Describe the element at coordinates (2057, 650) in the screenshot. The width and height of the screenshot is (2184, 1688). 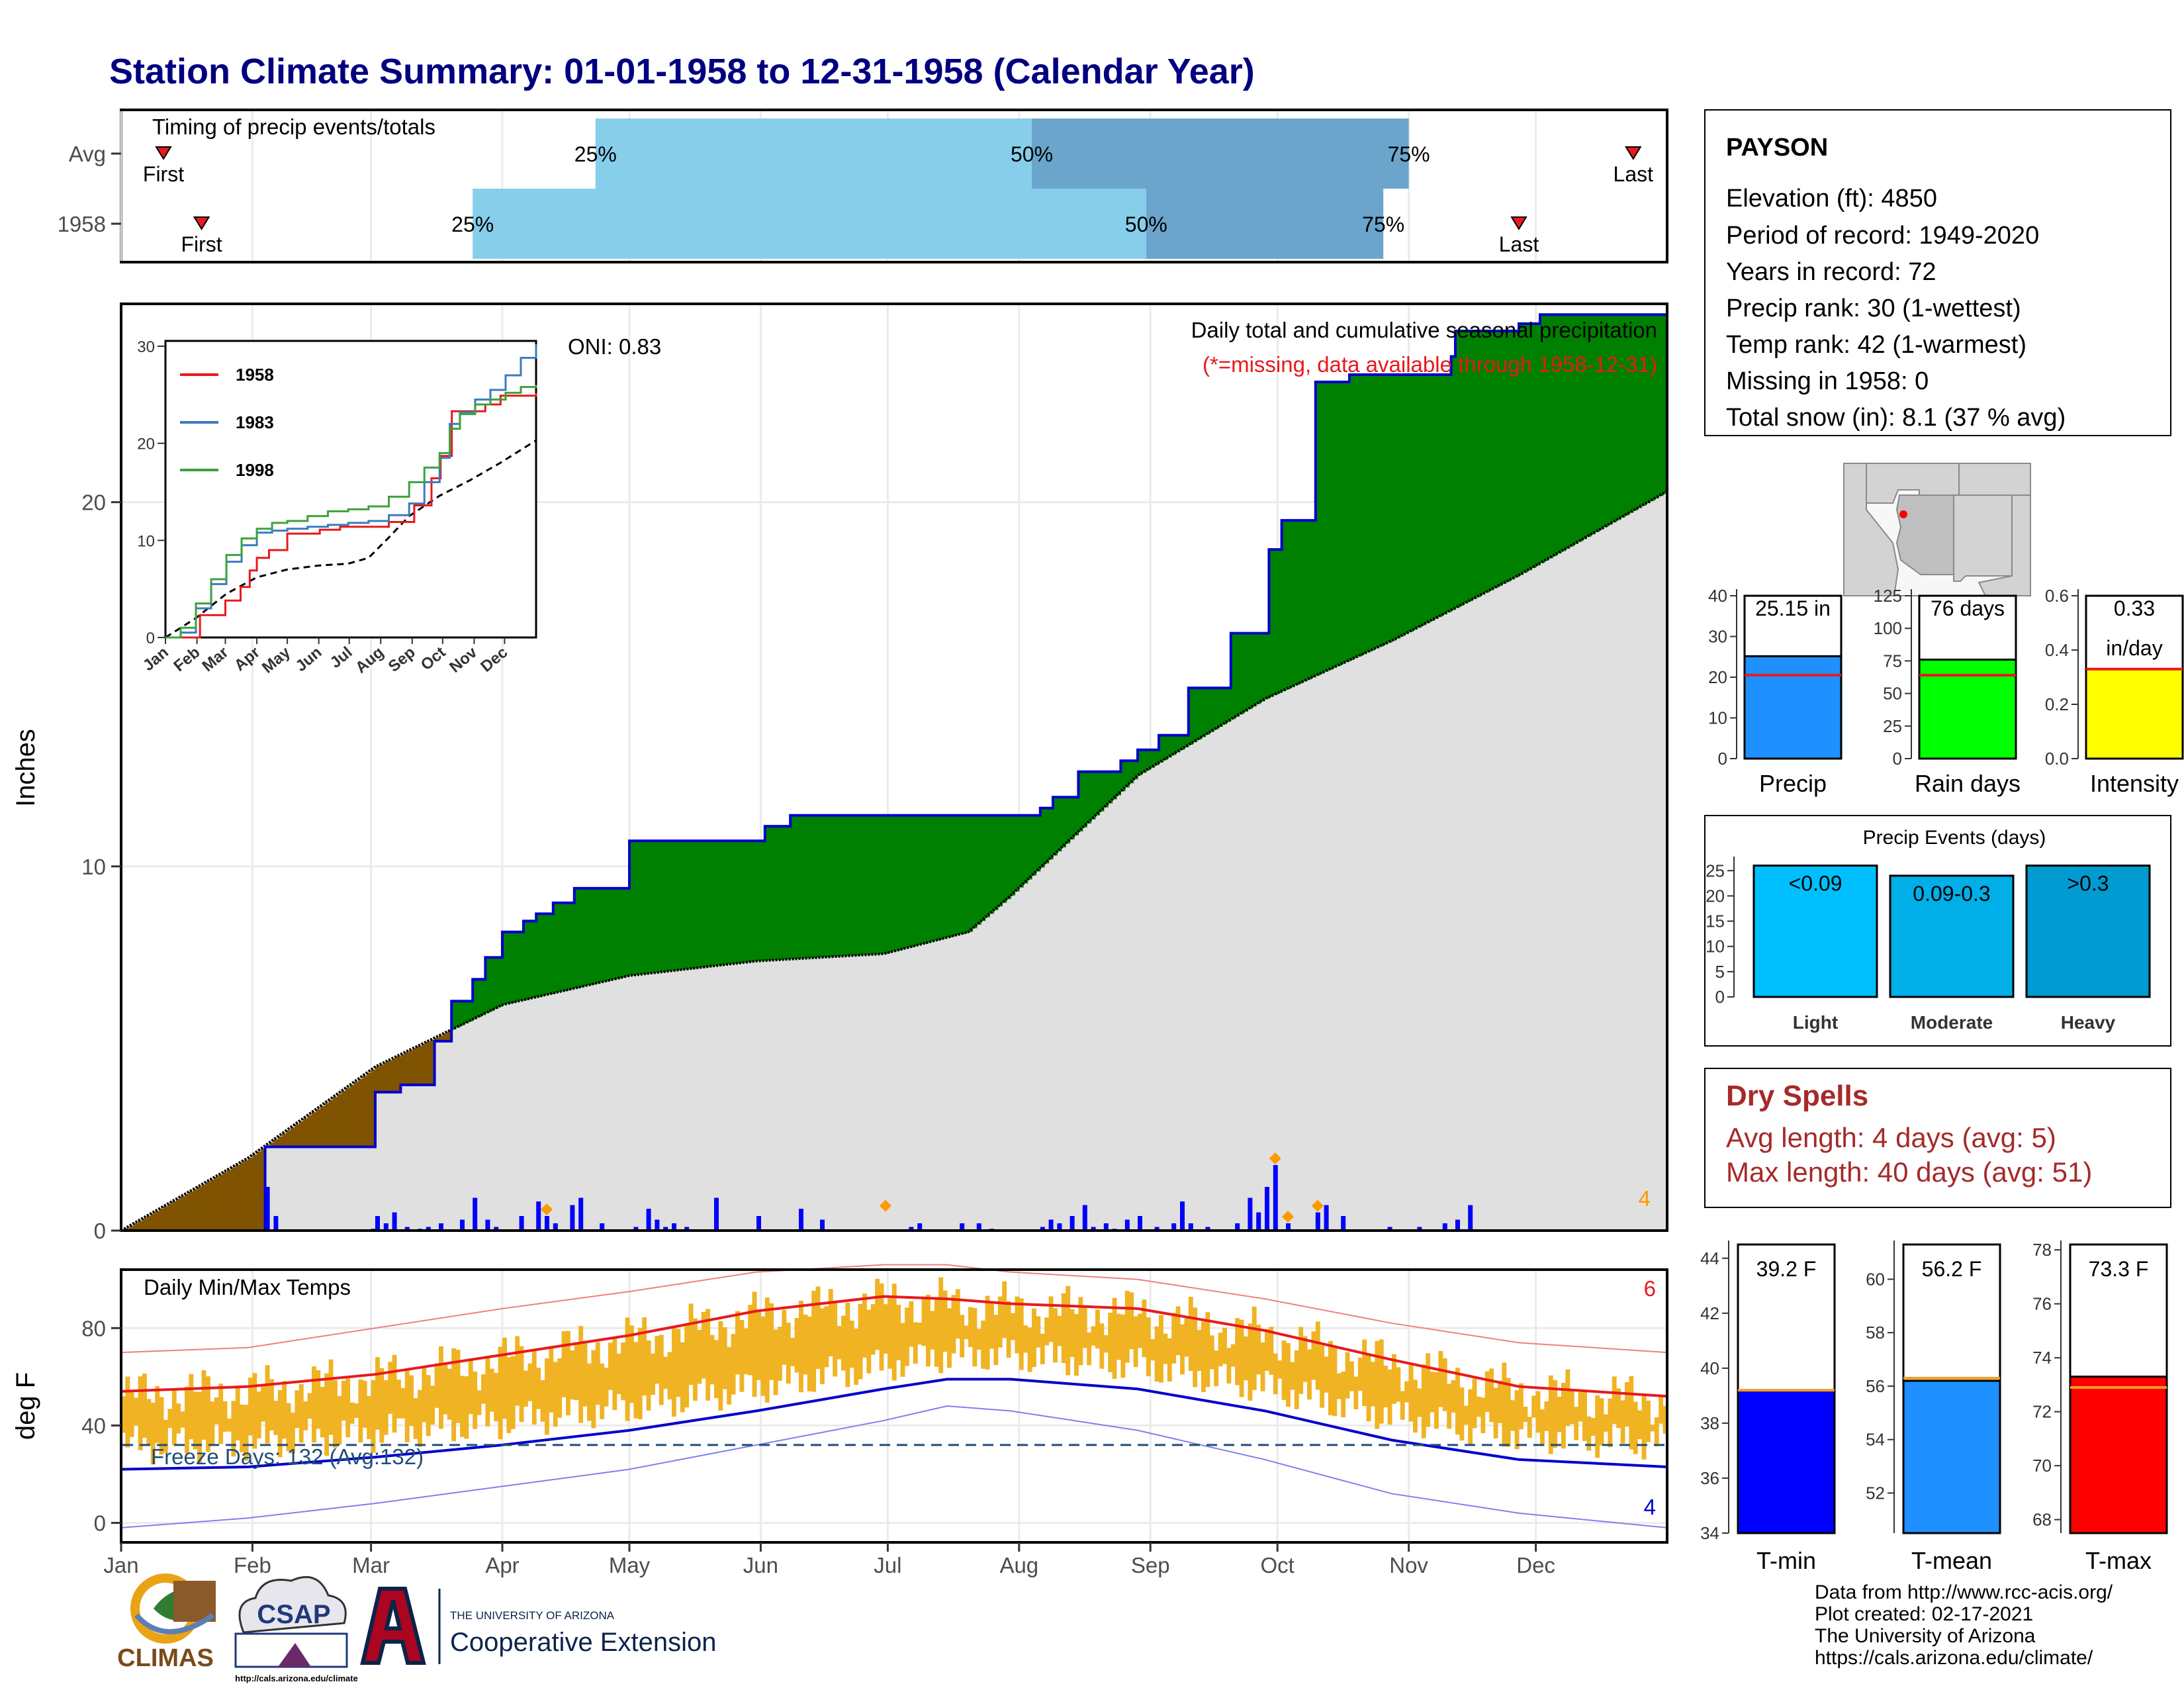
I see `summary-ytick-label-2-2: 0.4` at that location.